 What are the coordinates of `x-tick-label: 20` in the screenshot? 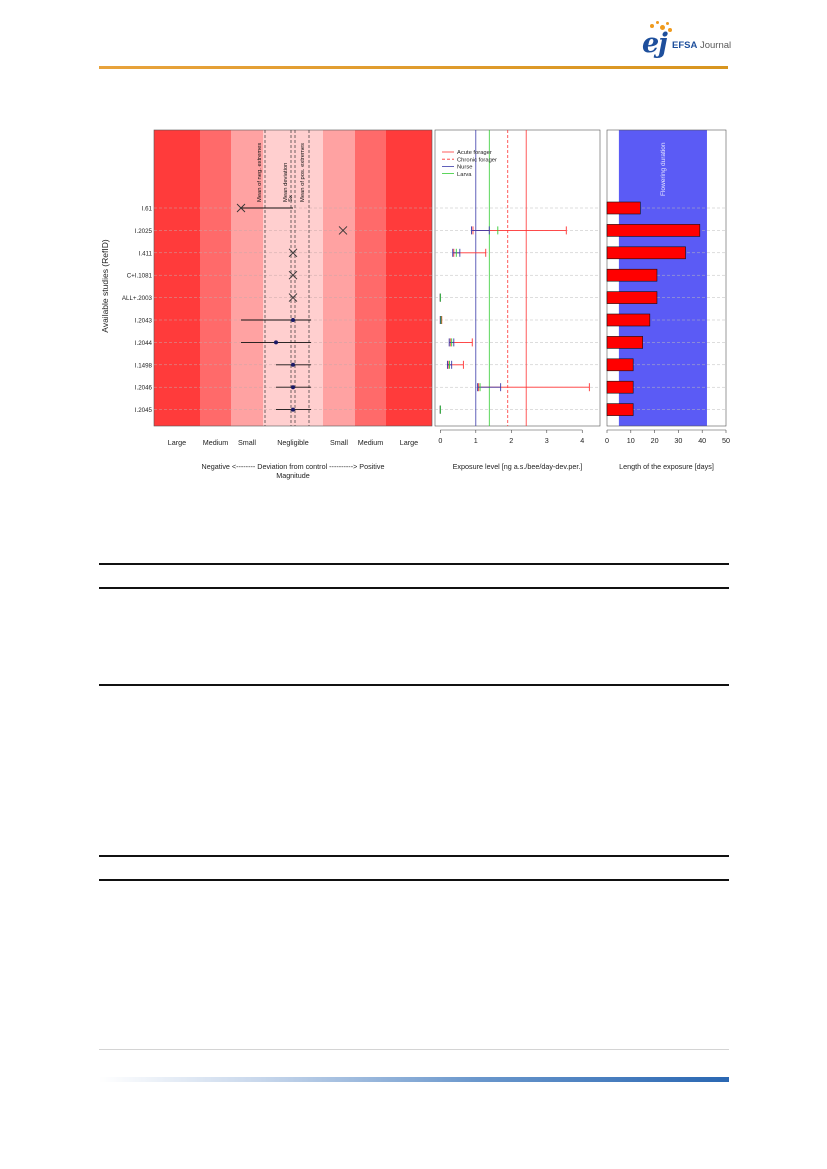 It's located at (655, 440).